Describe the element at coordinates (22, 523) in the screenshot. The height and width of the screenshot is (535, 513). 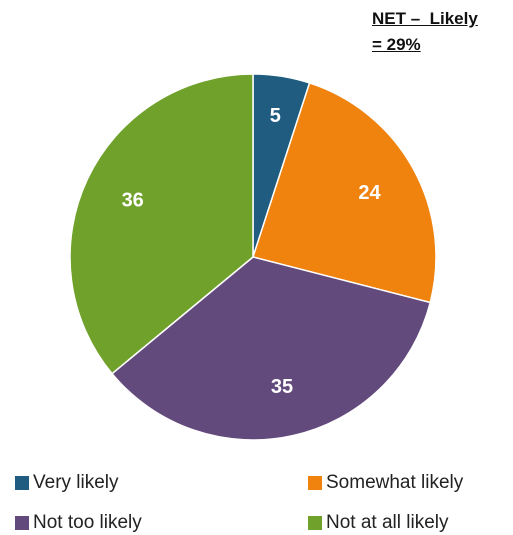
I see `legend-swatch-not-too-likely` at that location.